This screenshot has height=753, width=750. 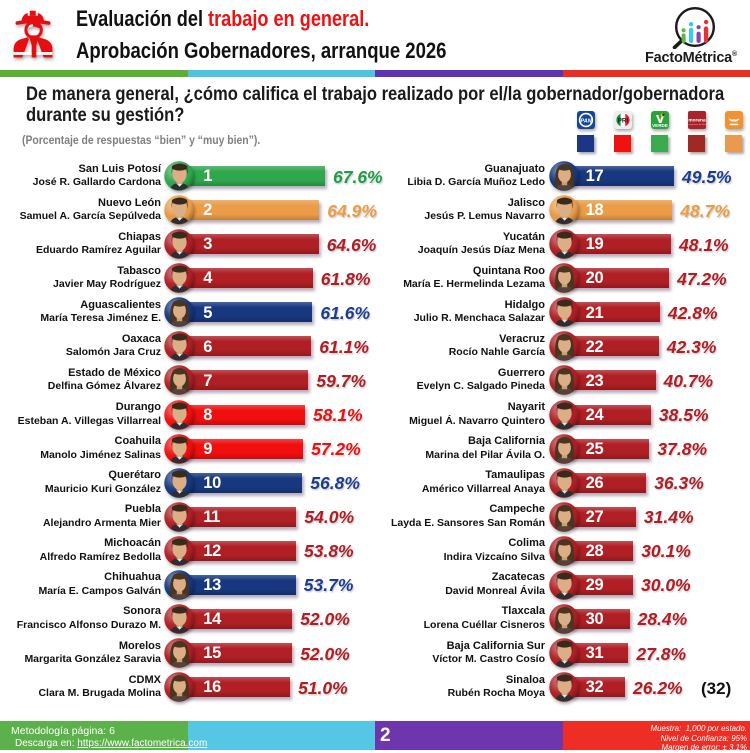 I want to click on svg-text: morena, so click(x=697, y=121).